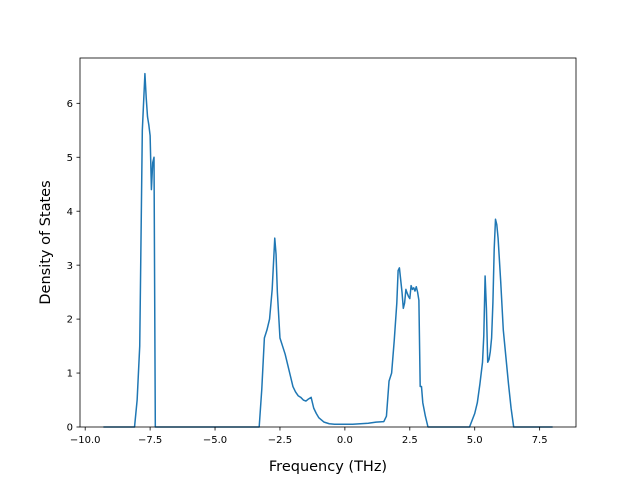  Describe the element at coordinates (70, 212) in the screenshot. I see `y-tick-label: 4` at that location.